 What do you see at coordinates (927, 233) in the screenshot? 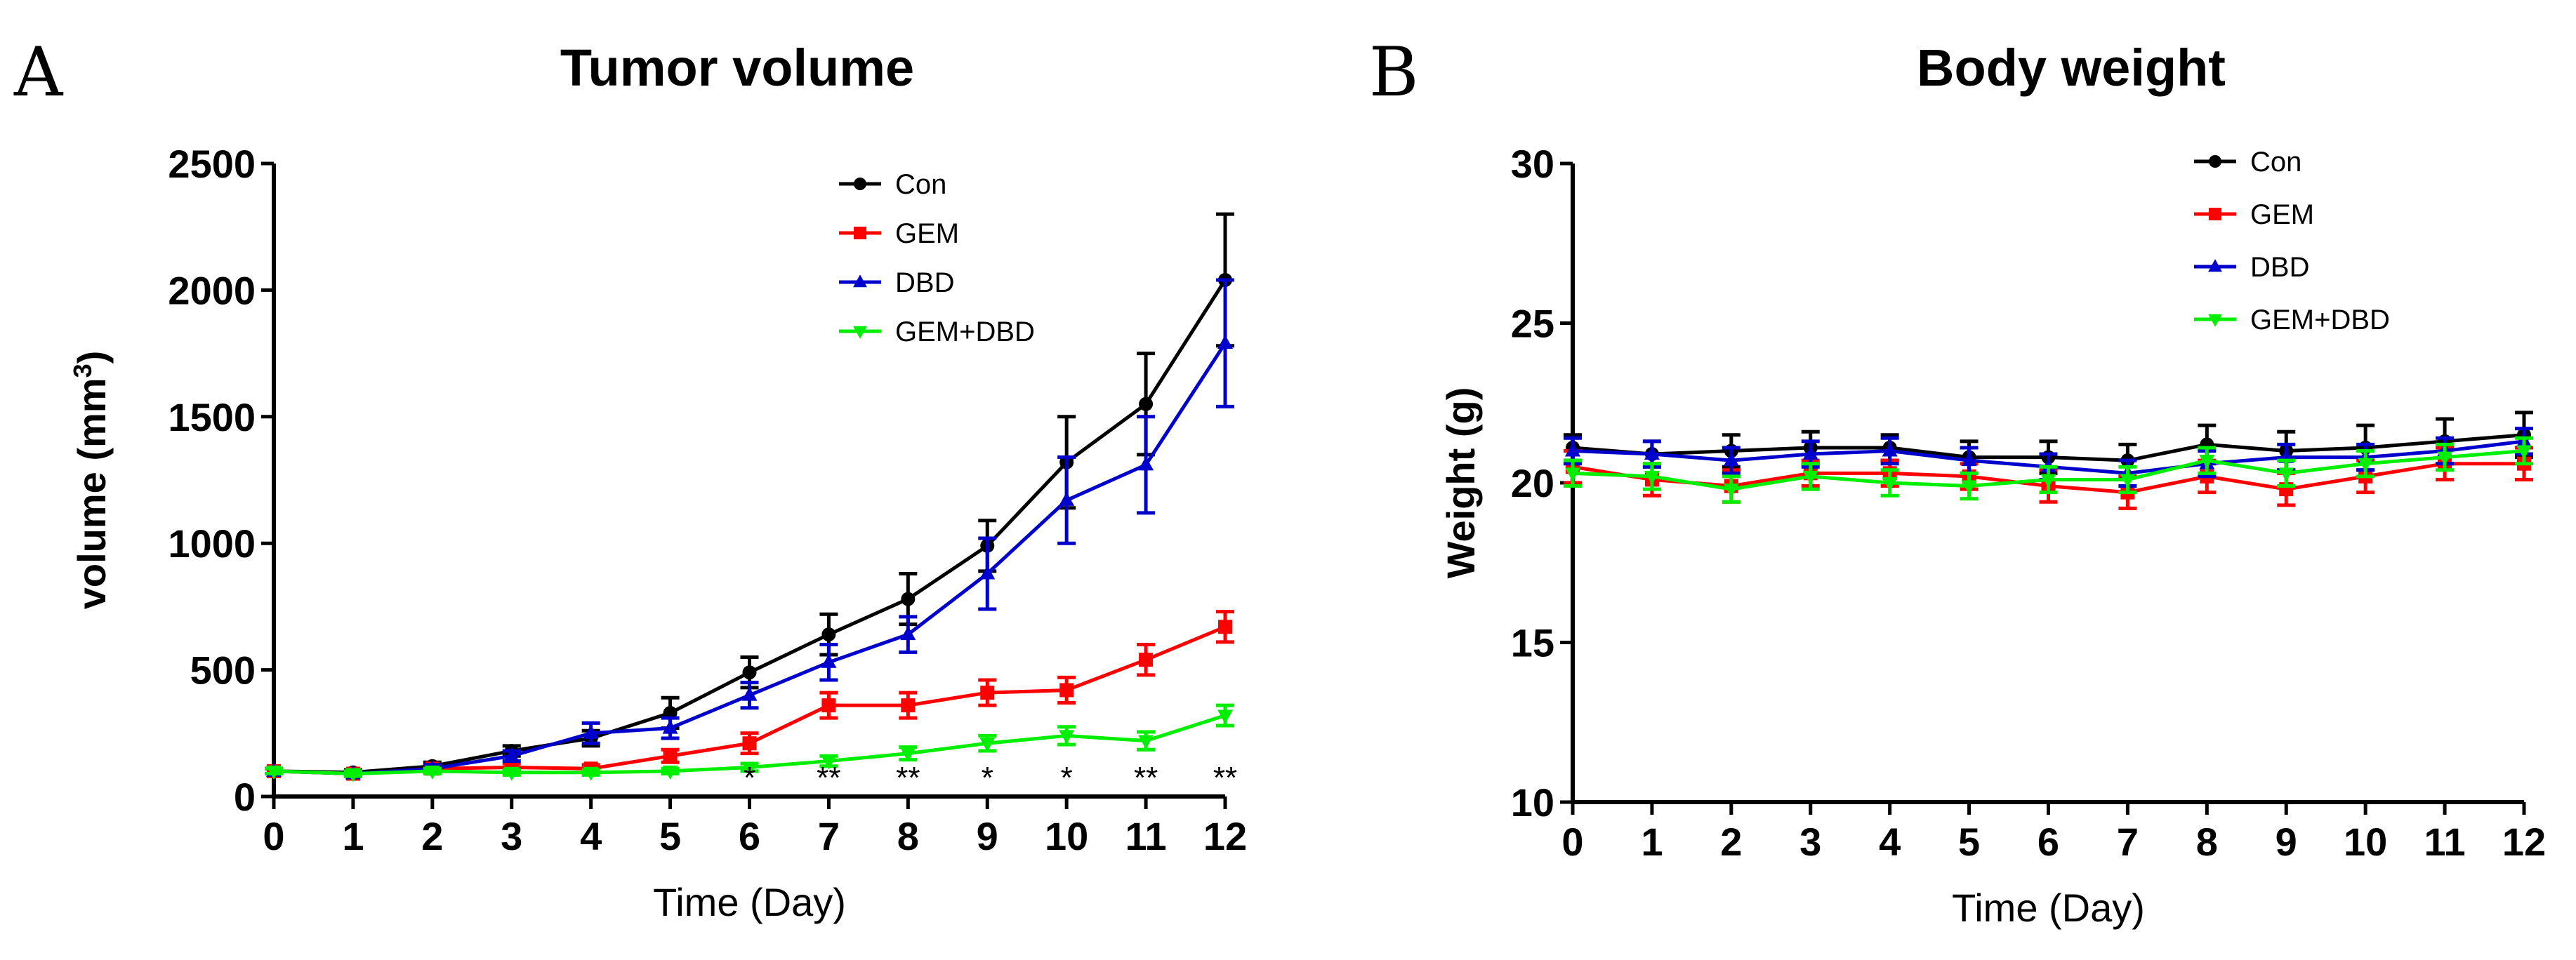
I see `chart-a-legend-label: GEM` at bounding box center [927, 233].